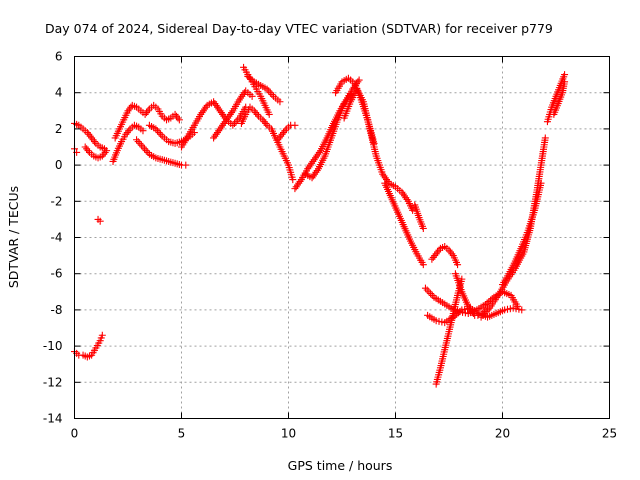 The image size is (640, 480). I want to click on y-tick-label: -6, so click(57, 274).